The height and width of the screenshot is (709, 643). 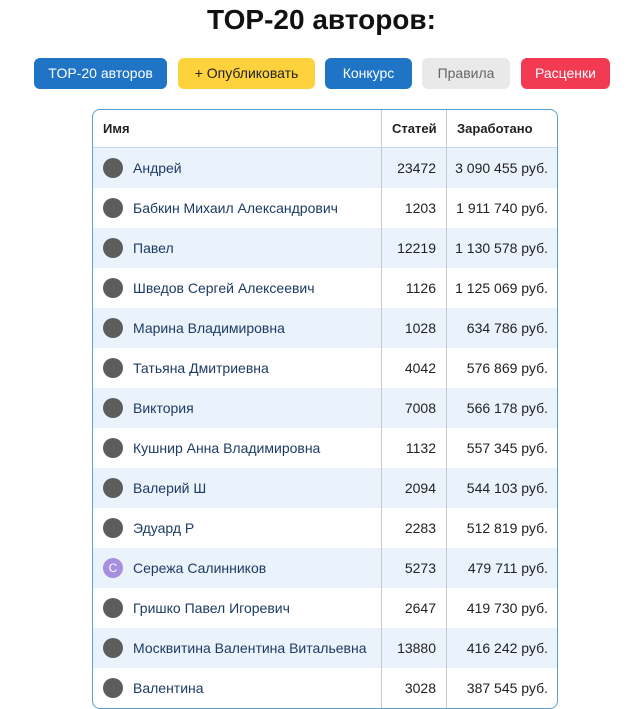 What do you see at coordinates (420, 488) in the screenshot?
I see `articles-count: 2094` at bounding box center [420, 488].